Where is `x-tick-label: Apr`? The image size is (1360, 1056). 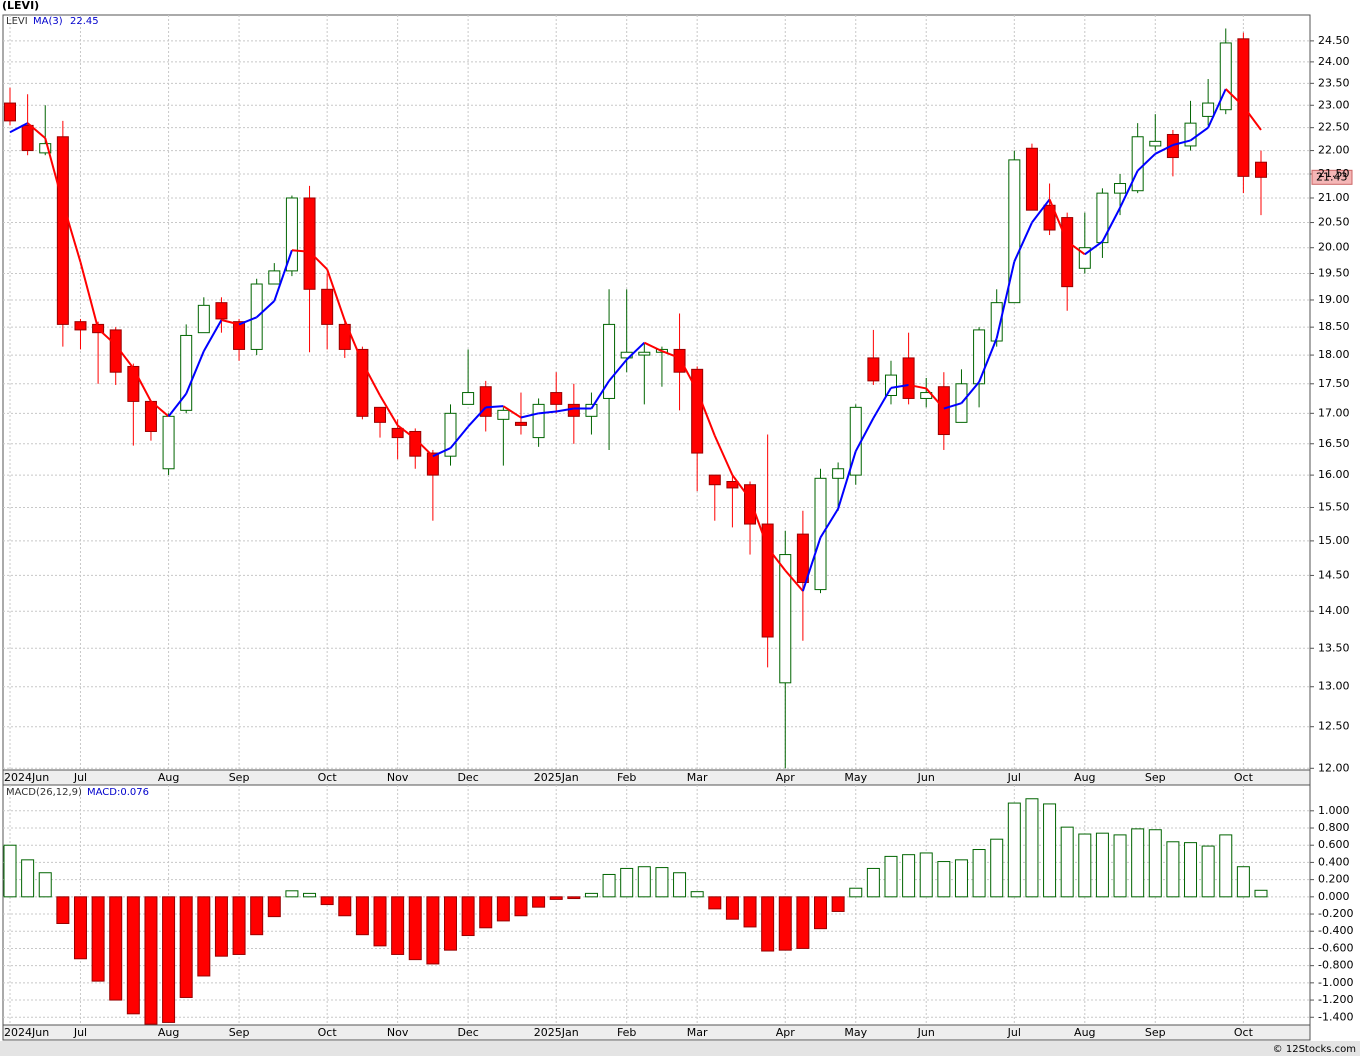
x-tick-label: Apr is located at coordinates (786, 777).